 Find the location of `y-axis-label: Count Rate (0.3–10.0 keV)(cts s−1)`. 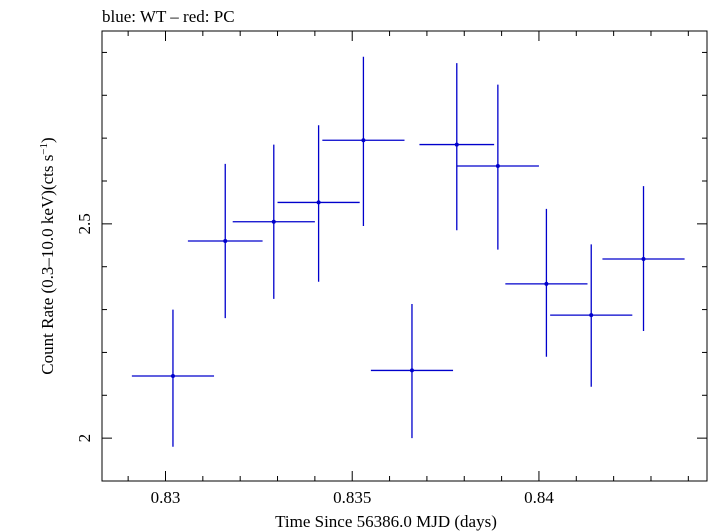

y-axis-label: Count Rate (0.3–10.0 keV)(cts s−1) is located at coordinates (47, 255).